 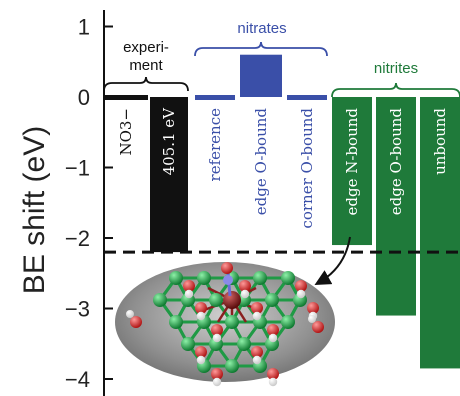 I want to click on bar-label: NO3−, so click(x=126, y=132).